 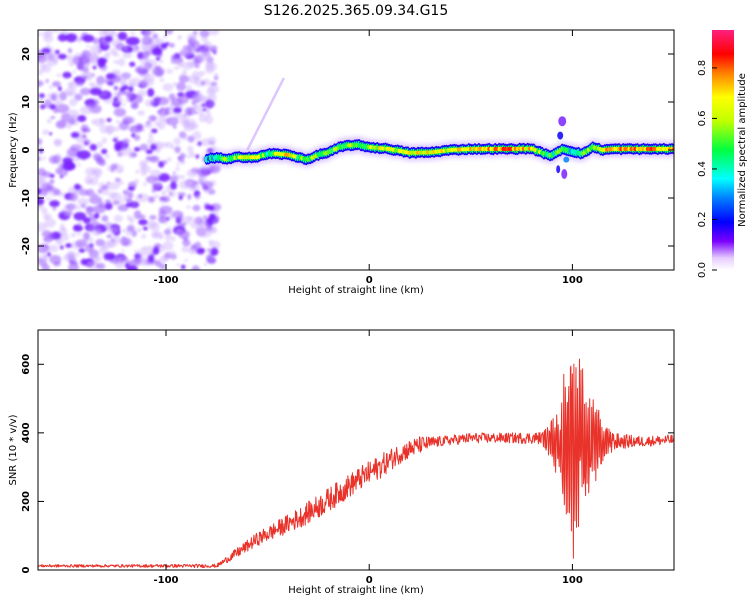 What do you see at coordinates (566, 159) in the screenshot?
I see `disturbance-mark` at bounding box center [566, 159].